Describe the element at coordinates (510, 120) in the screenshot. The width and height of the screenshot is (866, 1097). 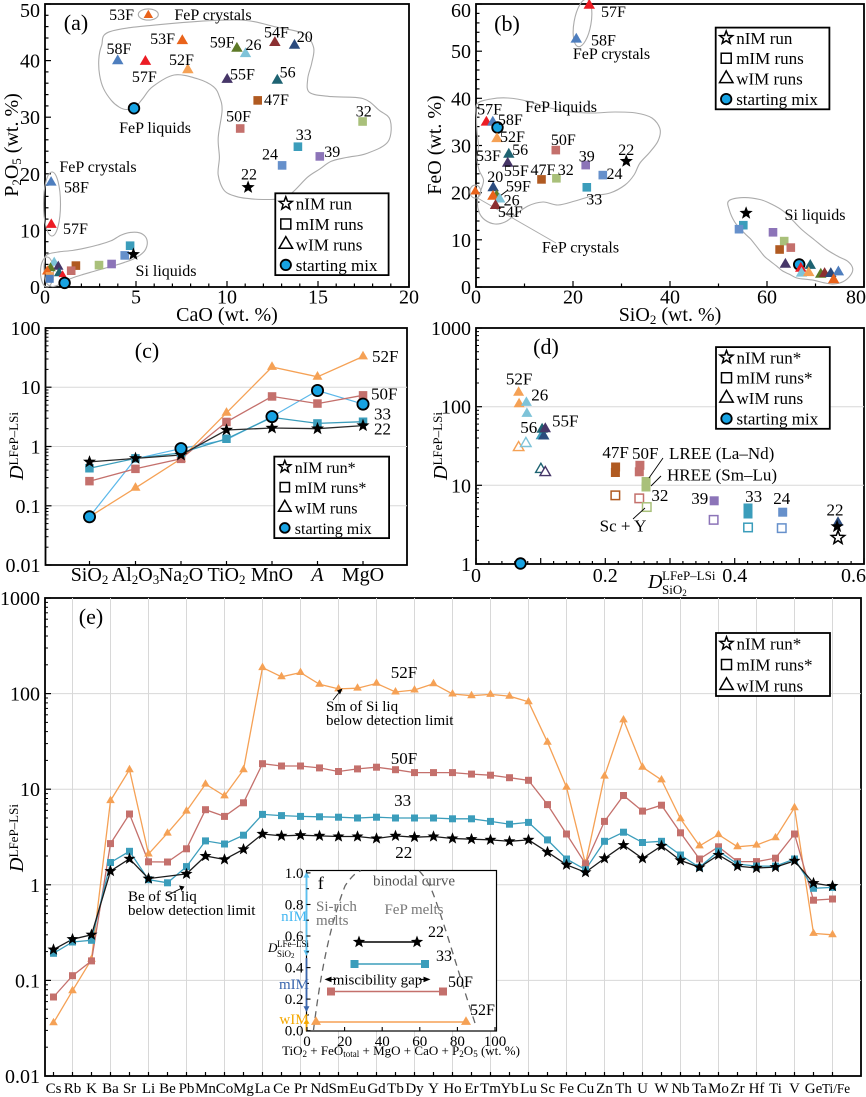
I see `svg-text: 58F` at that location.